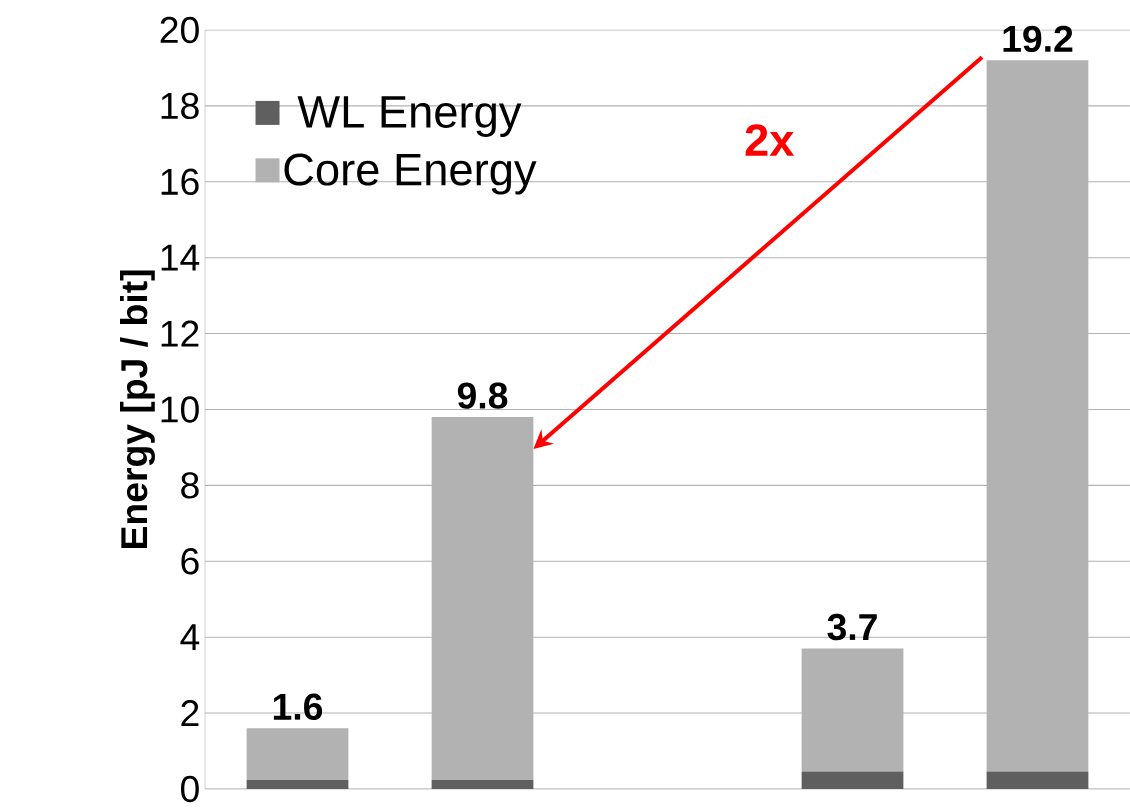 This screenshot has height=809, width=1130. What do you see at coordinates (179, 30) in the screenshot?
I see `y-tick-label: 20` at bounding box center [179, 30].